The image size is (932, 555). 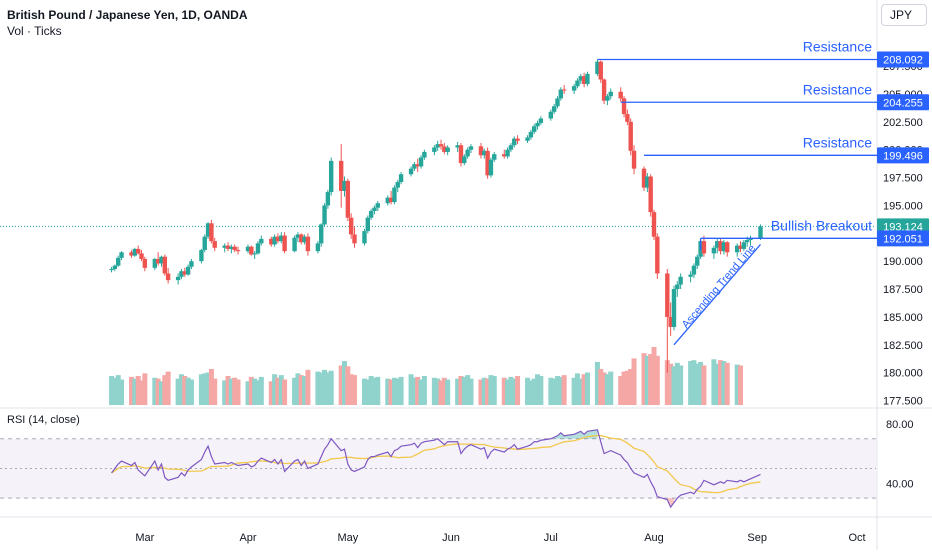 What do you see at coordinates (451, 538) in the screenshot?
I see `time-tick-label: Jun` at bounding box center [451, 538].